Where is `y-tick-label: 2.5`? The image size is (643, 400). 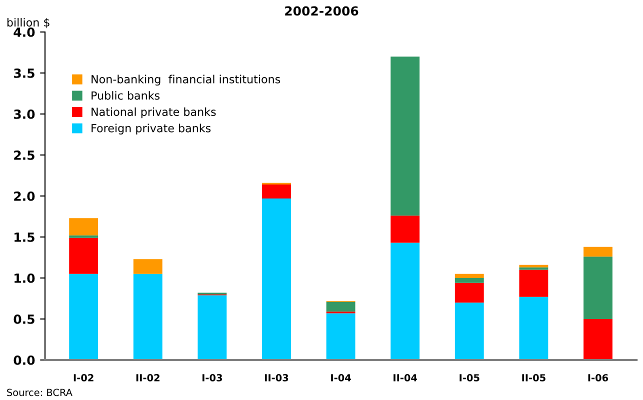
y-tick-label: 2.5 is located at coordinates (24, 155).